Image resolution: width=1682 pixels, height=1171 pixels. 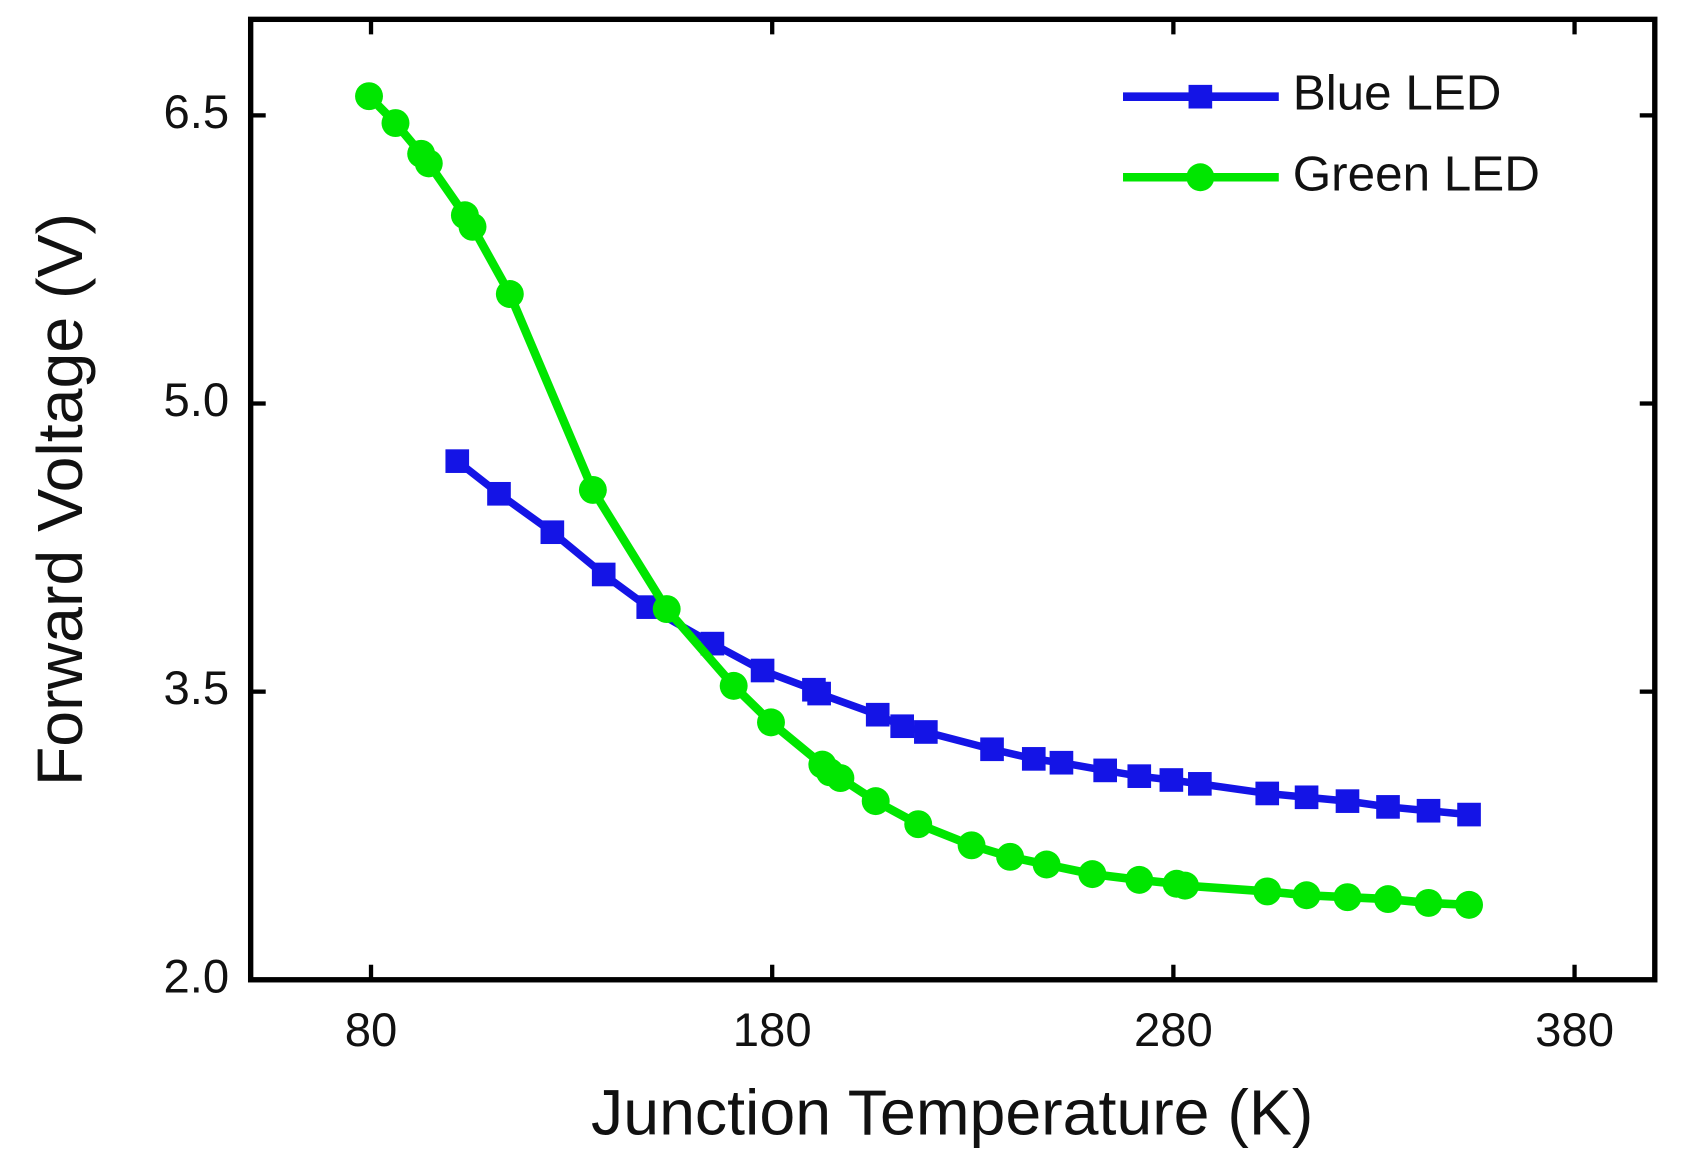 I want to click on x-tick-label: 80, so click(x=371, y=1030).